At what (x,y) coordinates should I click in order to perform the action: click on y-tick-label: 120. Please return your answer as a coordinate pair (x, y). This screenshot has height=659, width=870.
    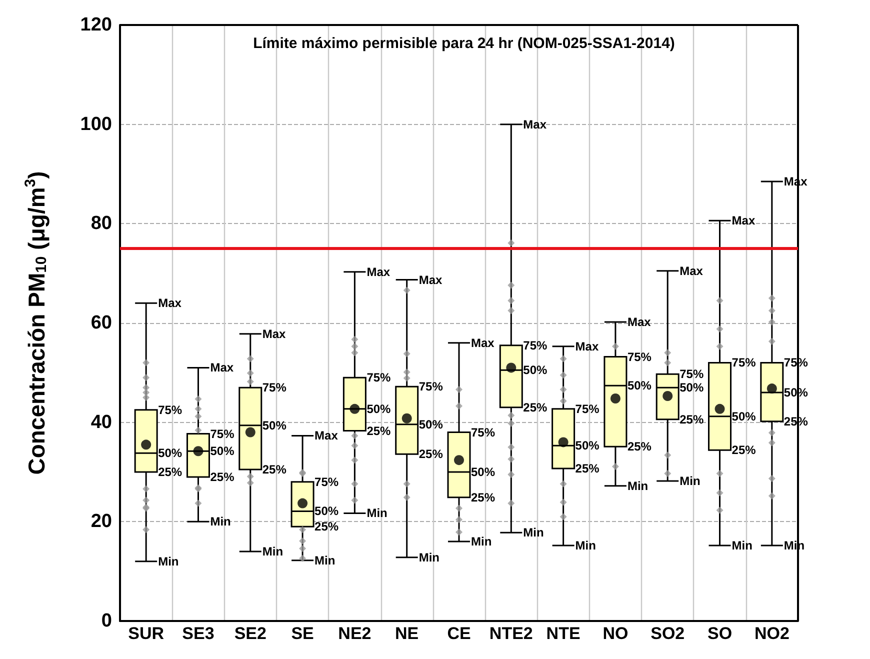
    Looking at the image, I should click on (96, 25).